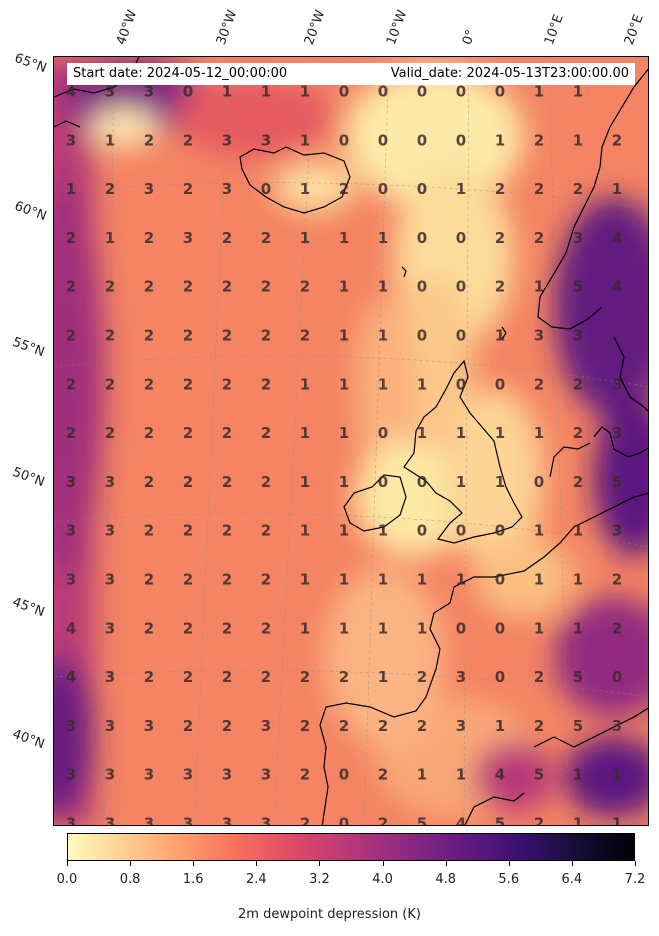 The image size is (659, 936). What do you see at coordinates (193, 879) in the screenshot?
I see `colorbar-tick-label: 1.6` at bounding box center [193, 879].